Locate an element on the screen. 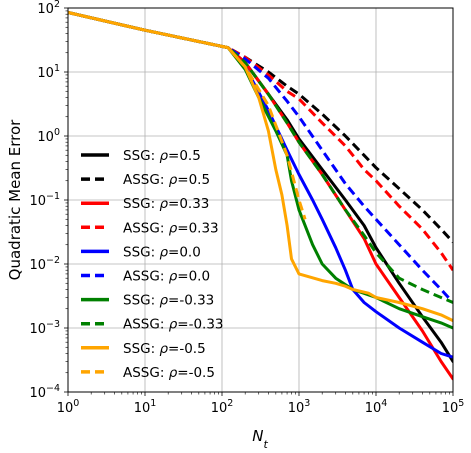  y-axis-label: Quadratic Mean Error is located at coordinates (15, 199).